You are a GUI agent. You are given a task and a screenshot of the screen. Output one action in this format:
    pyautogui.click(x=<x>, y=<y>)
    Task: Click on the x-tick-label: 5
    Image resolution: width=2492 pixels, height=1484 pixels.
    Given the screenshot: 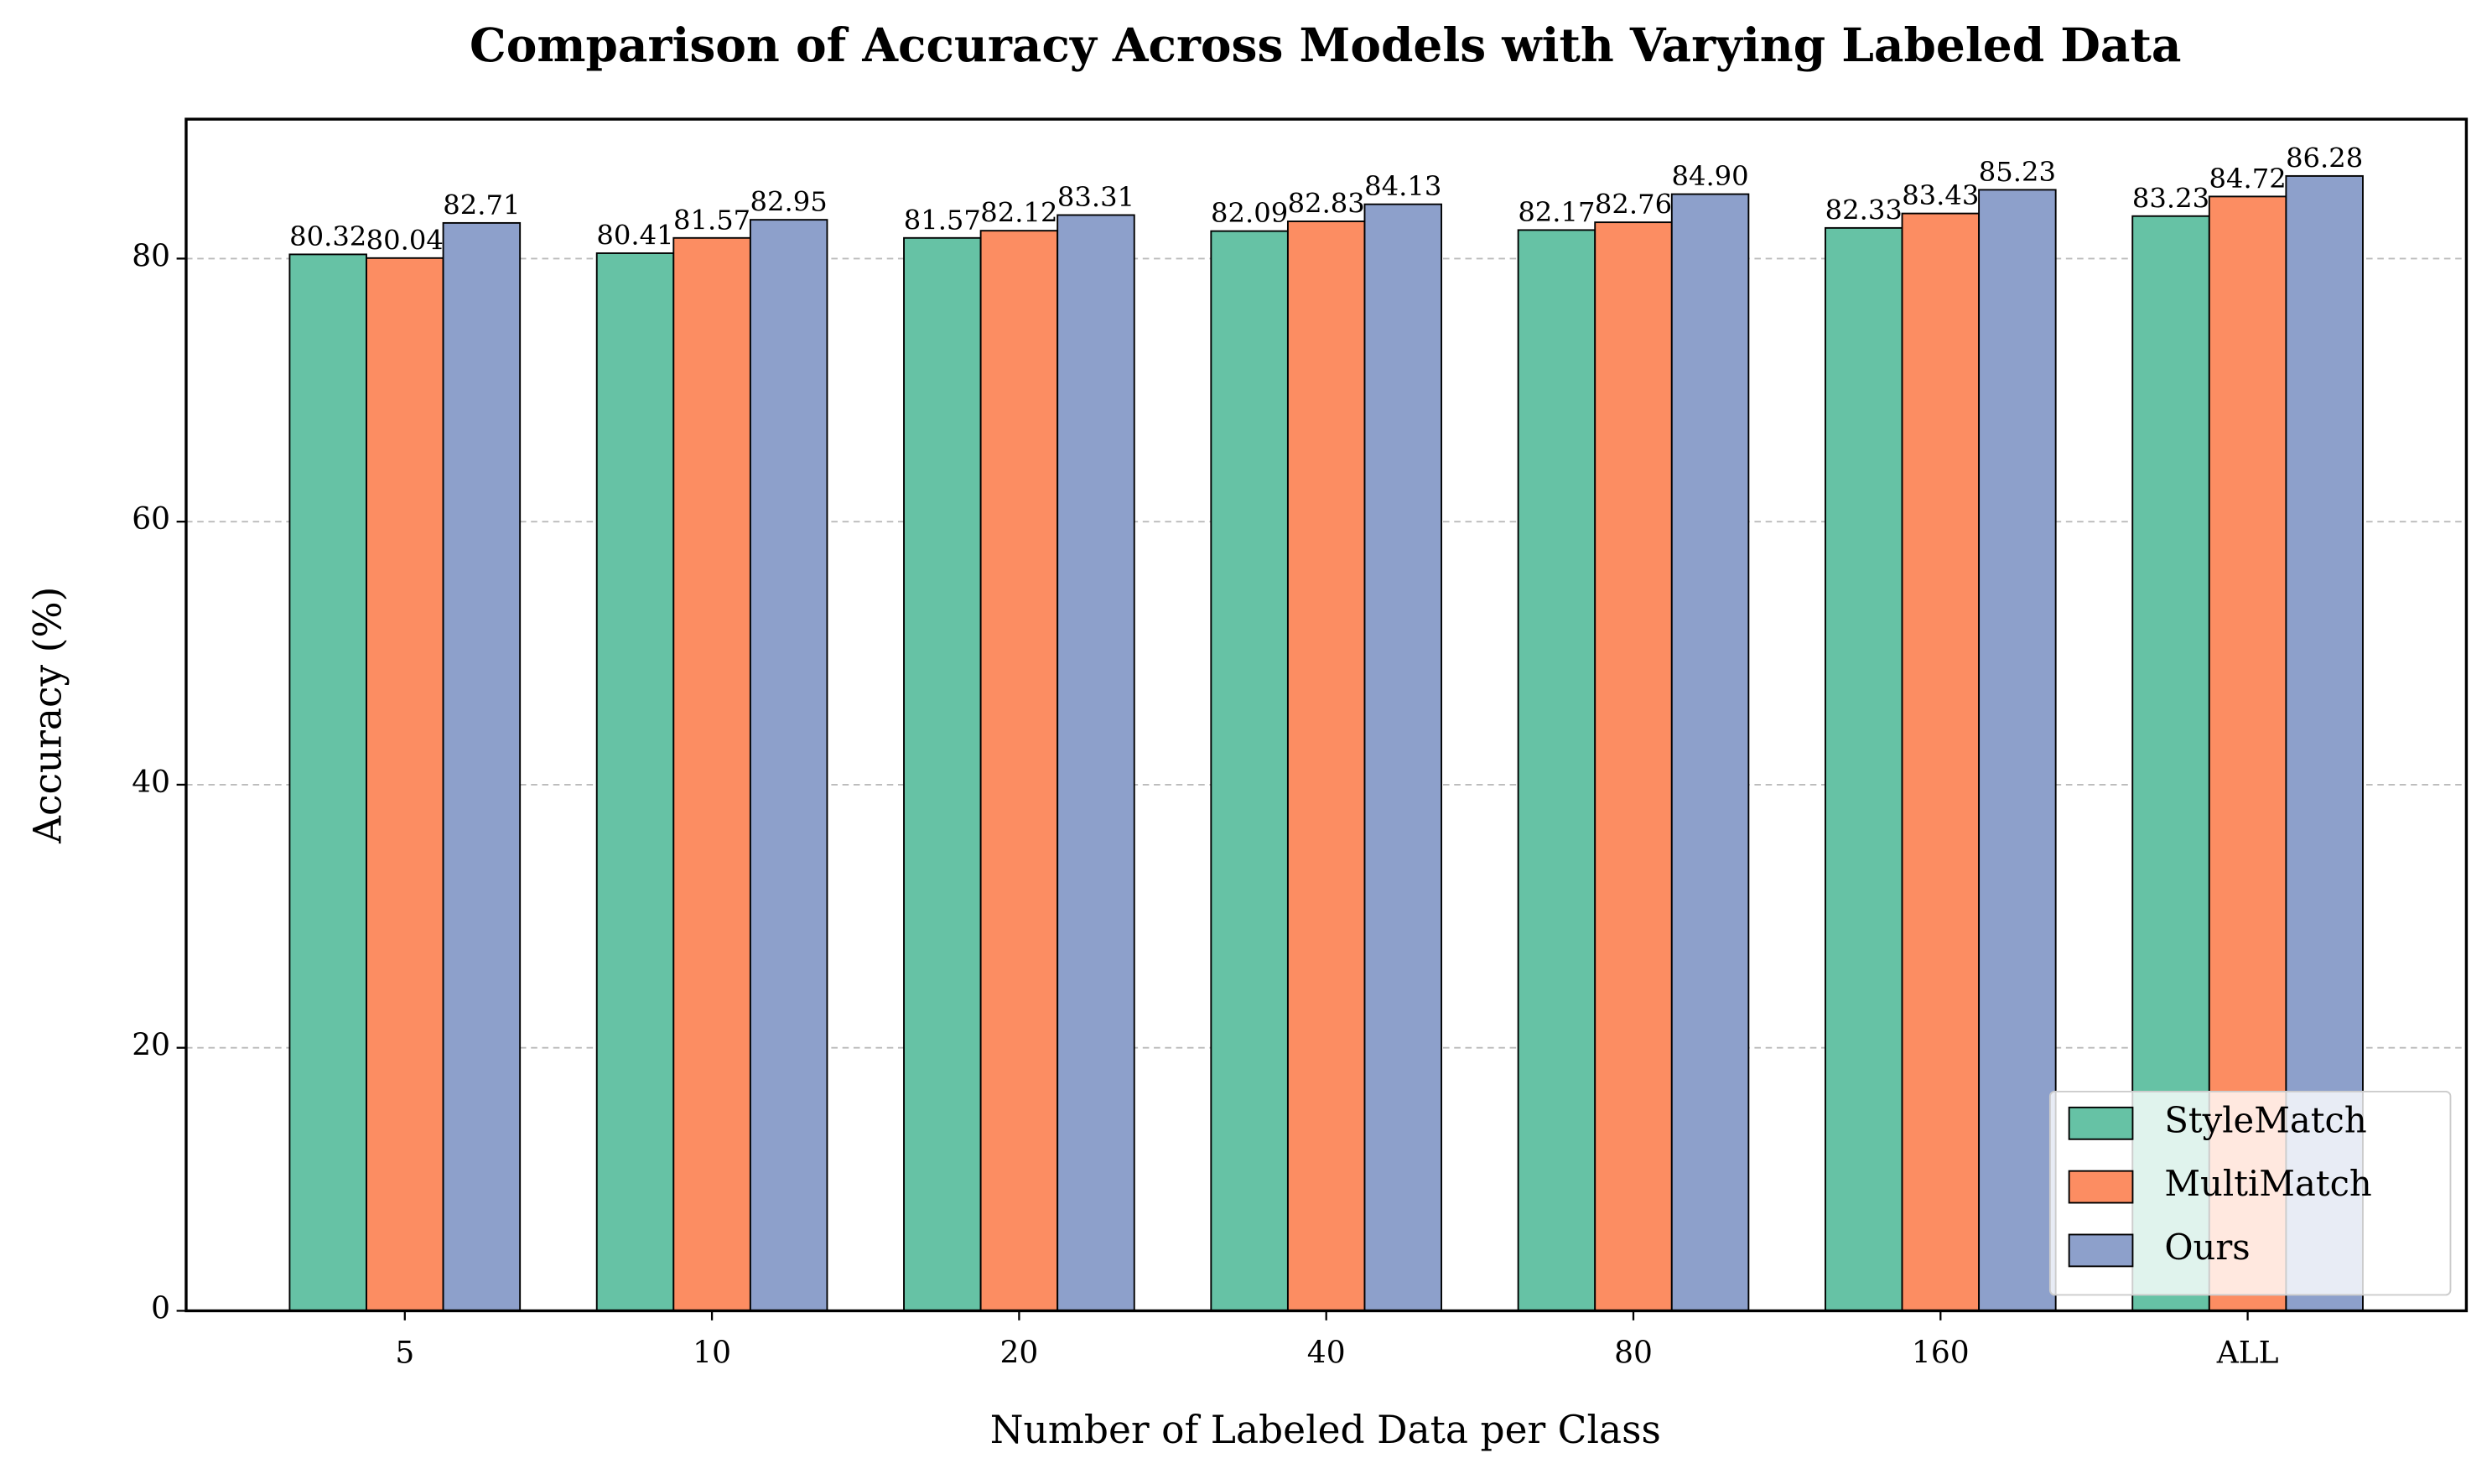 What is the action you would take?
    pyautogui.click(x=404, y=1353)
    